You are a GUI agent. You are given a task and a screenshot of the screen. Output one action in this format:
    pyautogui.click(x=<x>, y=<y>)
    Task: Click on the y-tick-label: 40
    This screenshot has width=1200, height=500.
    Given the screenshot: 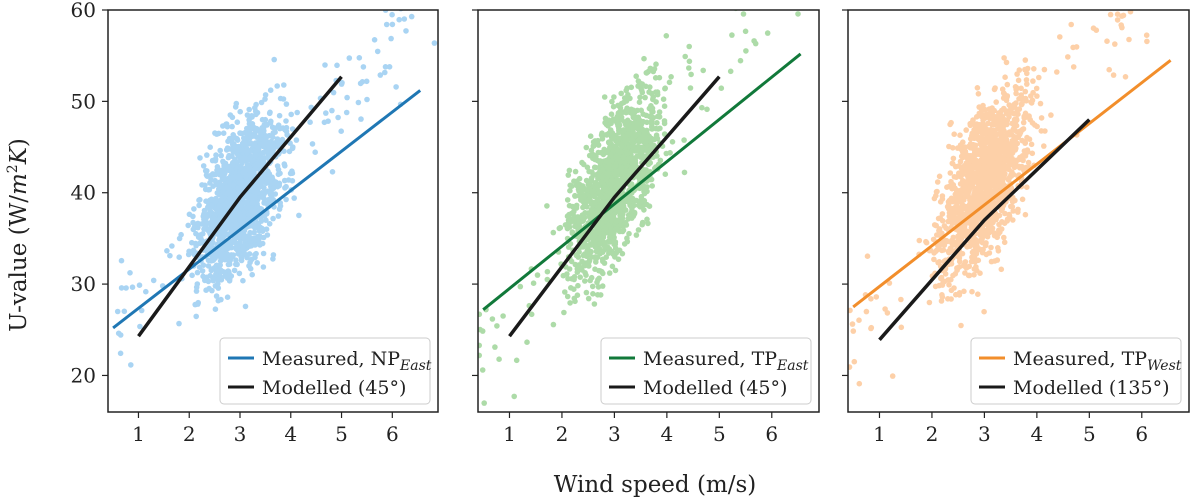 What is the action you would take?
    pyautogui.click(x=83, y=193)
    